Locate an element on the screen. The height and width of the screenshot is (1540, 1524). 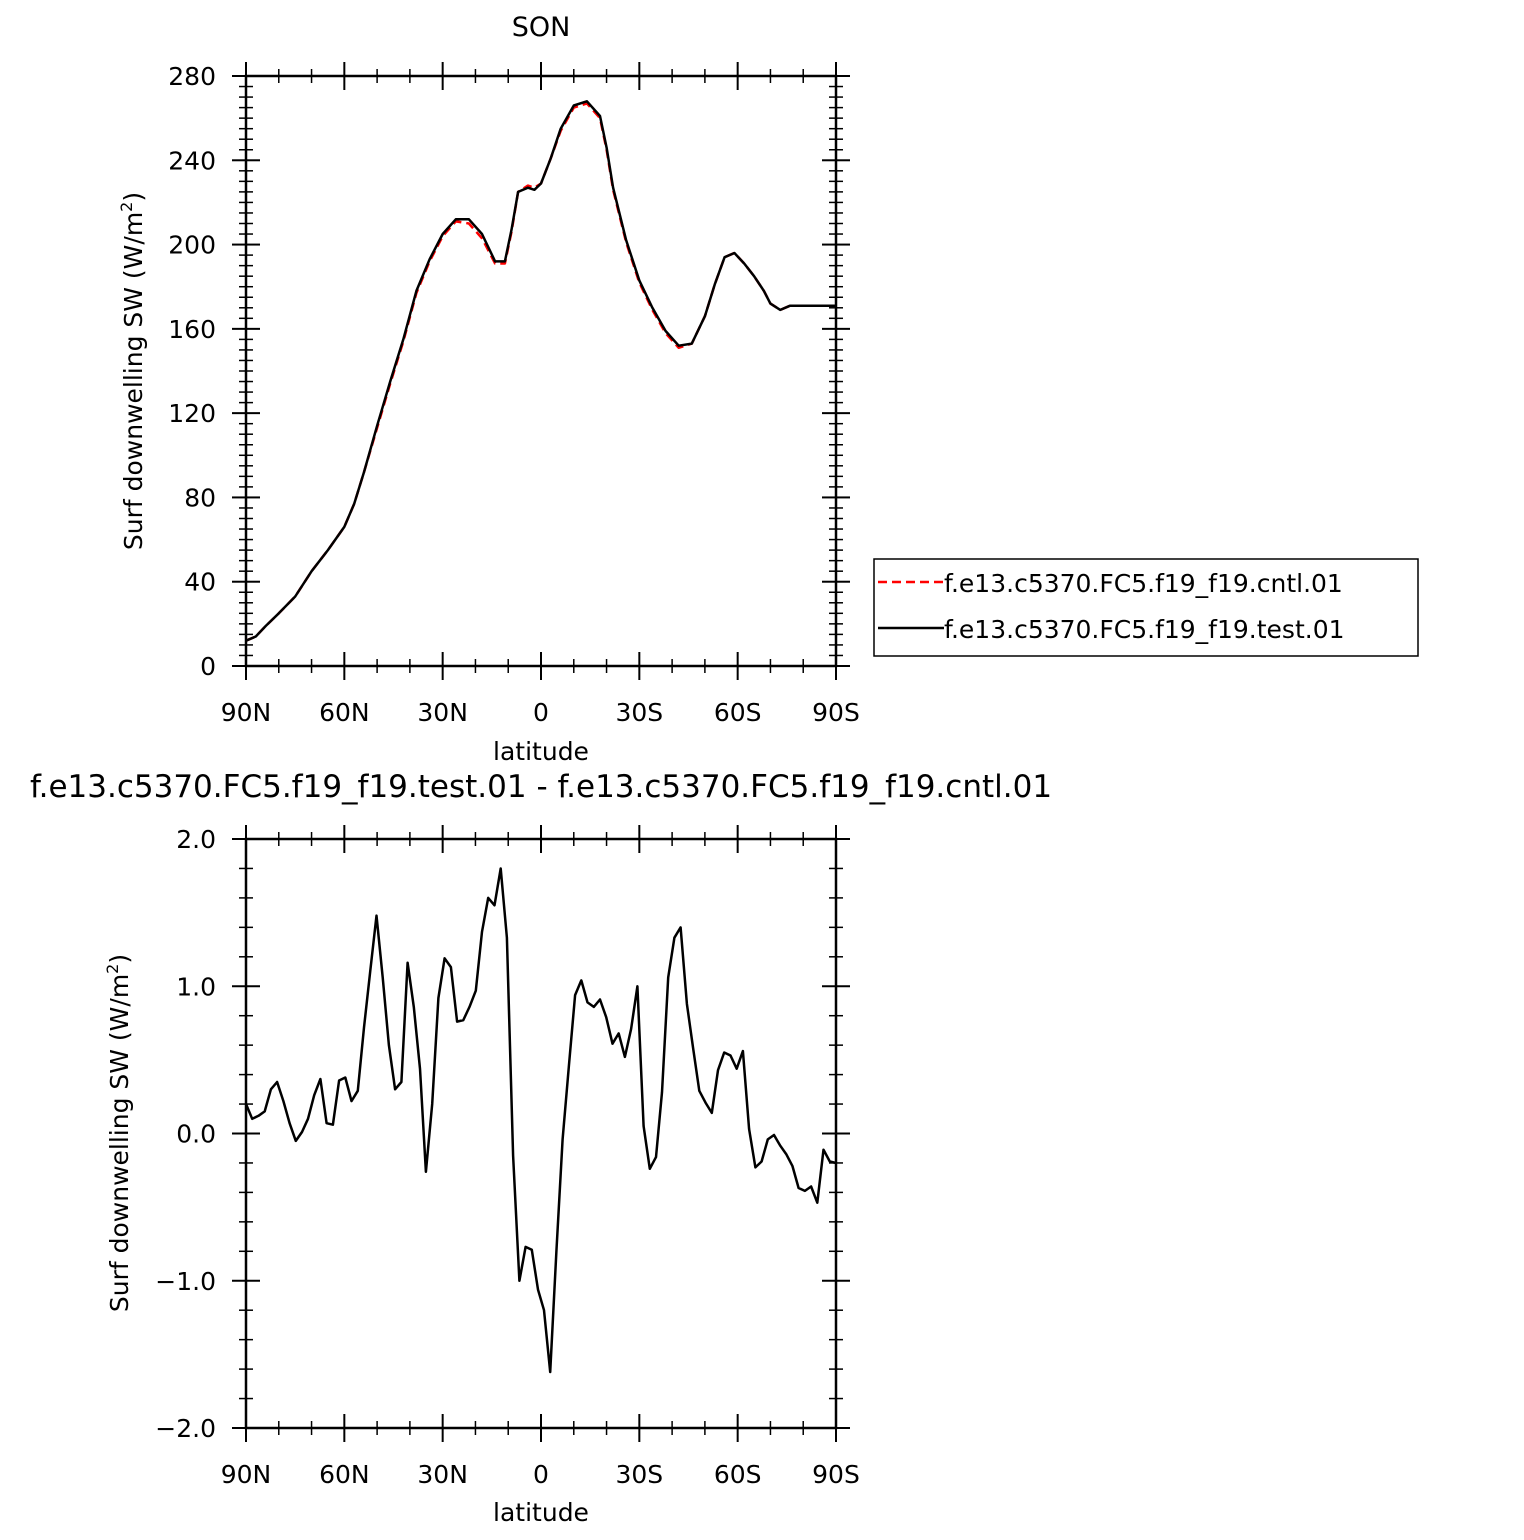
top-y-tick-label-5: 200 is located at coordinates (192, 245).